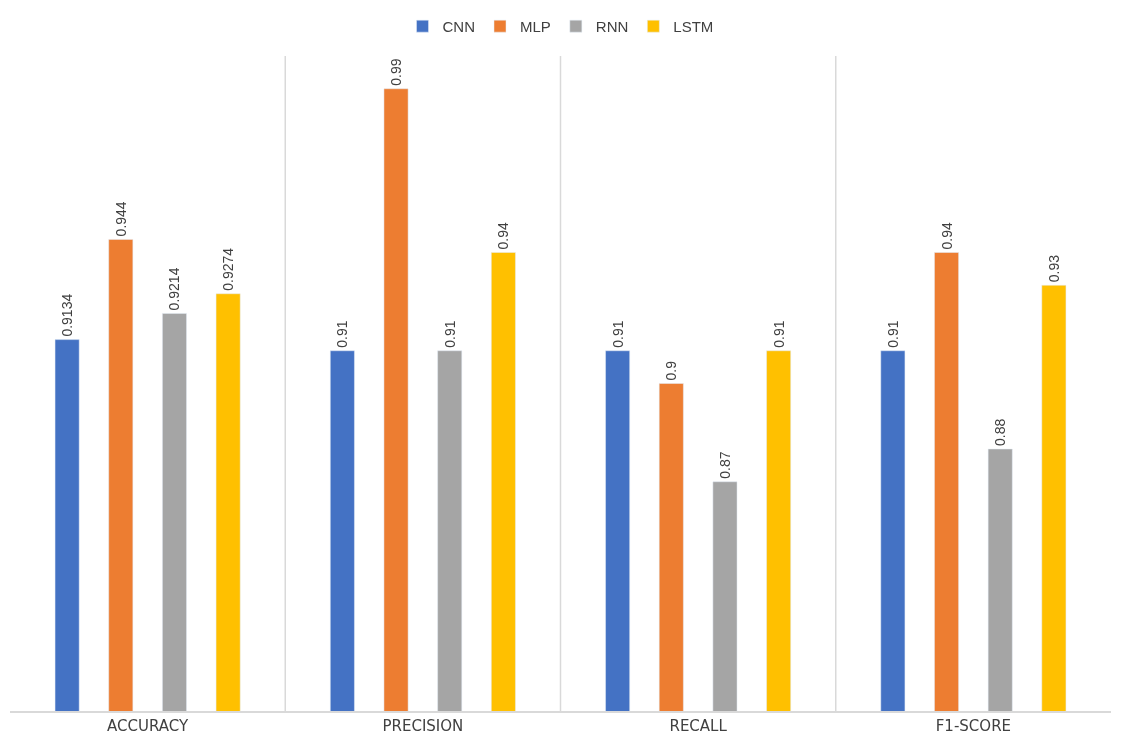 This screenshot has height=751, width=1121. Describe the element at coordinates (423, 725) in the screenshot. I see `x-tick-label: PRECISION` at that location.